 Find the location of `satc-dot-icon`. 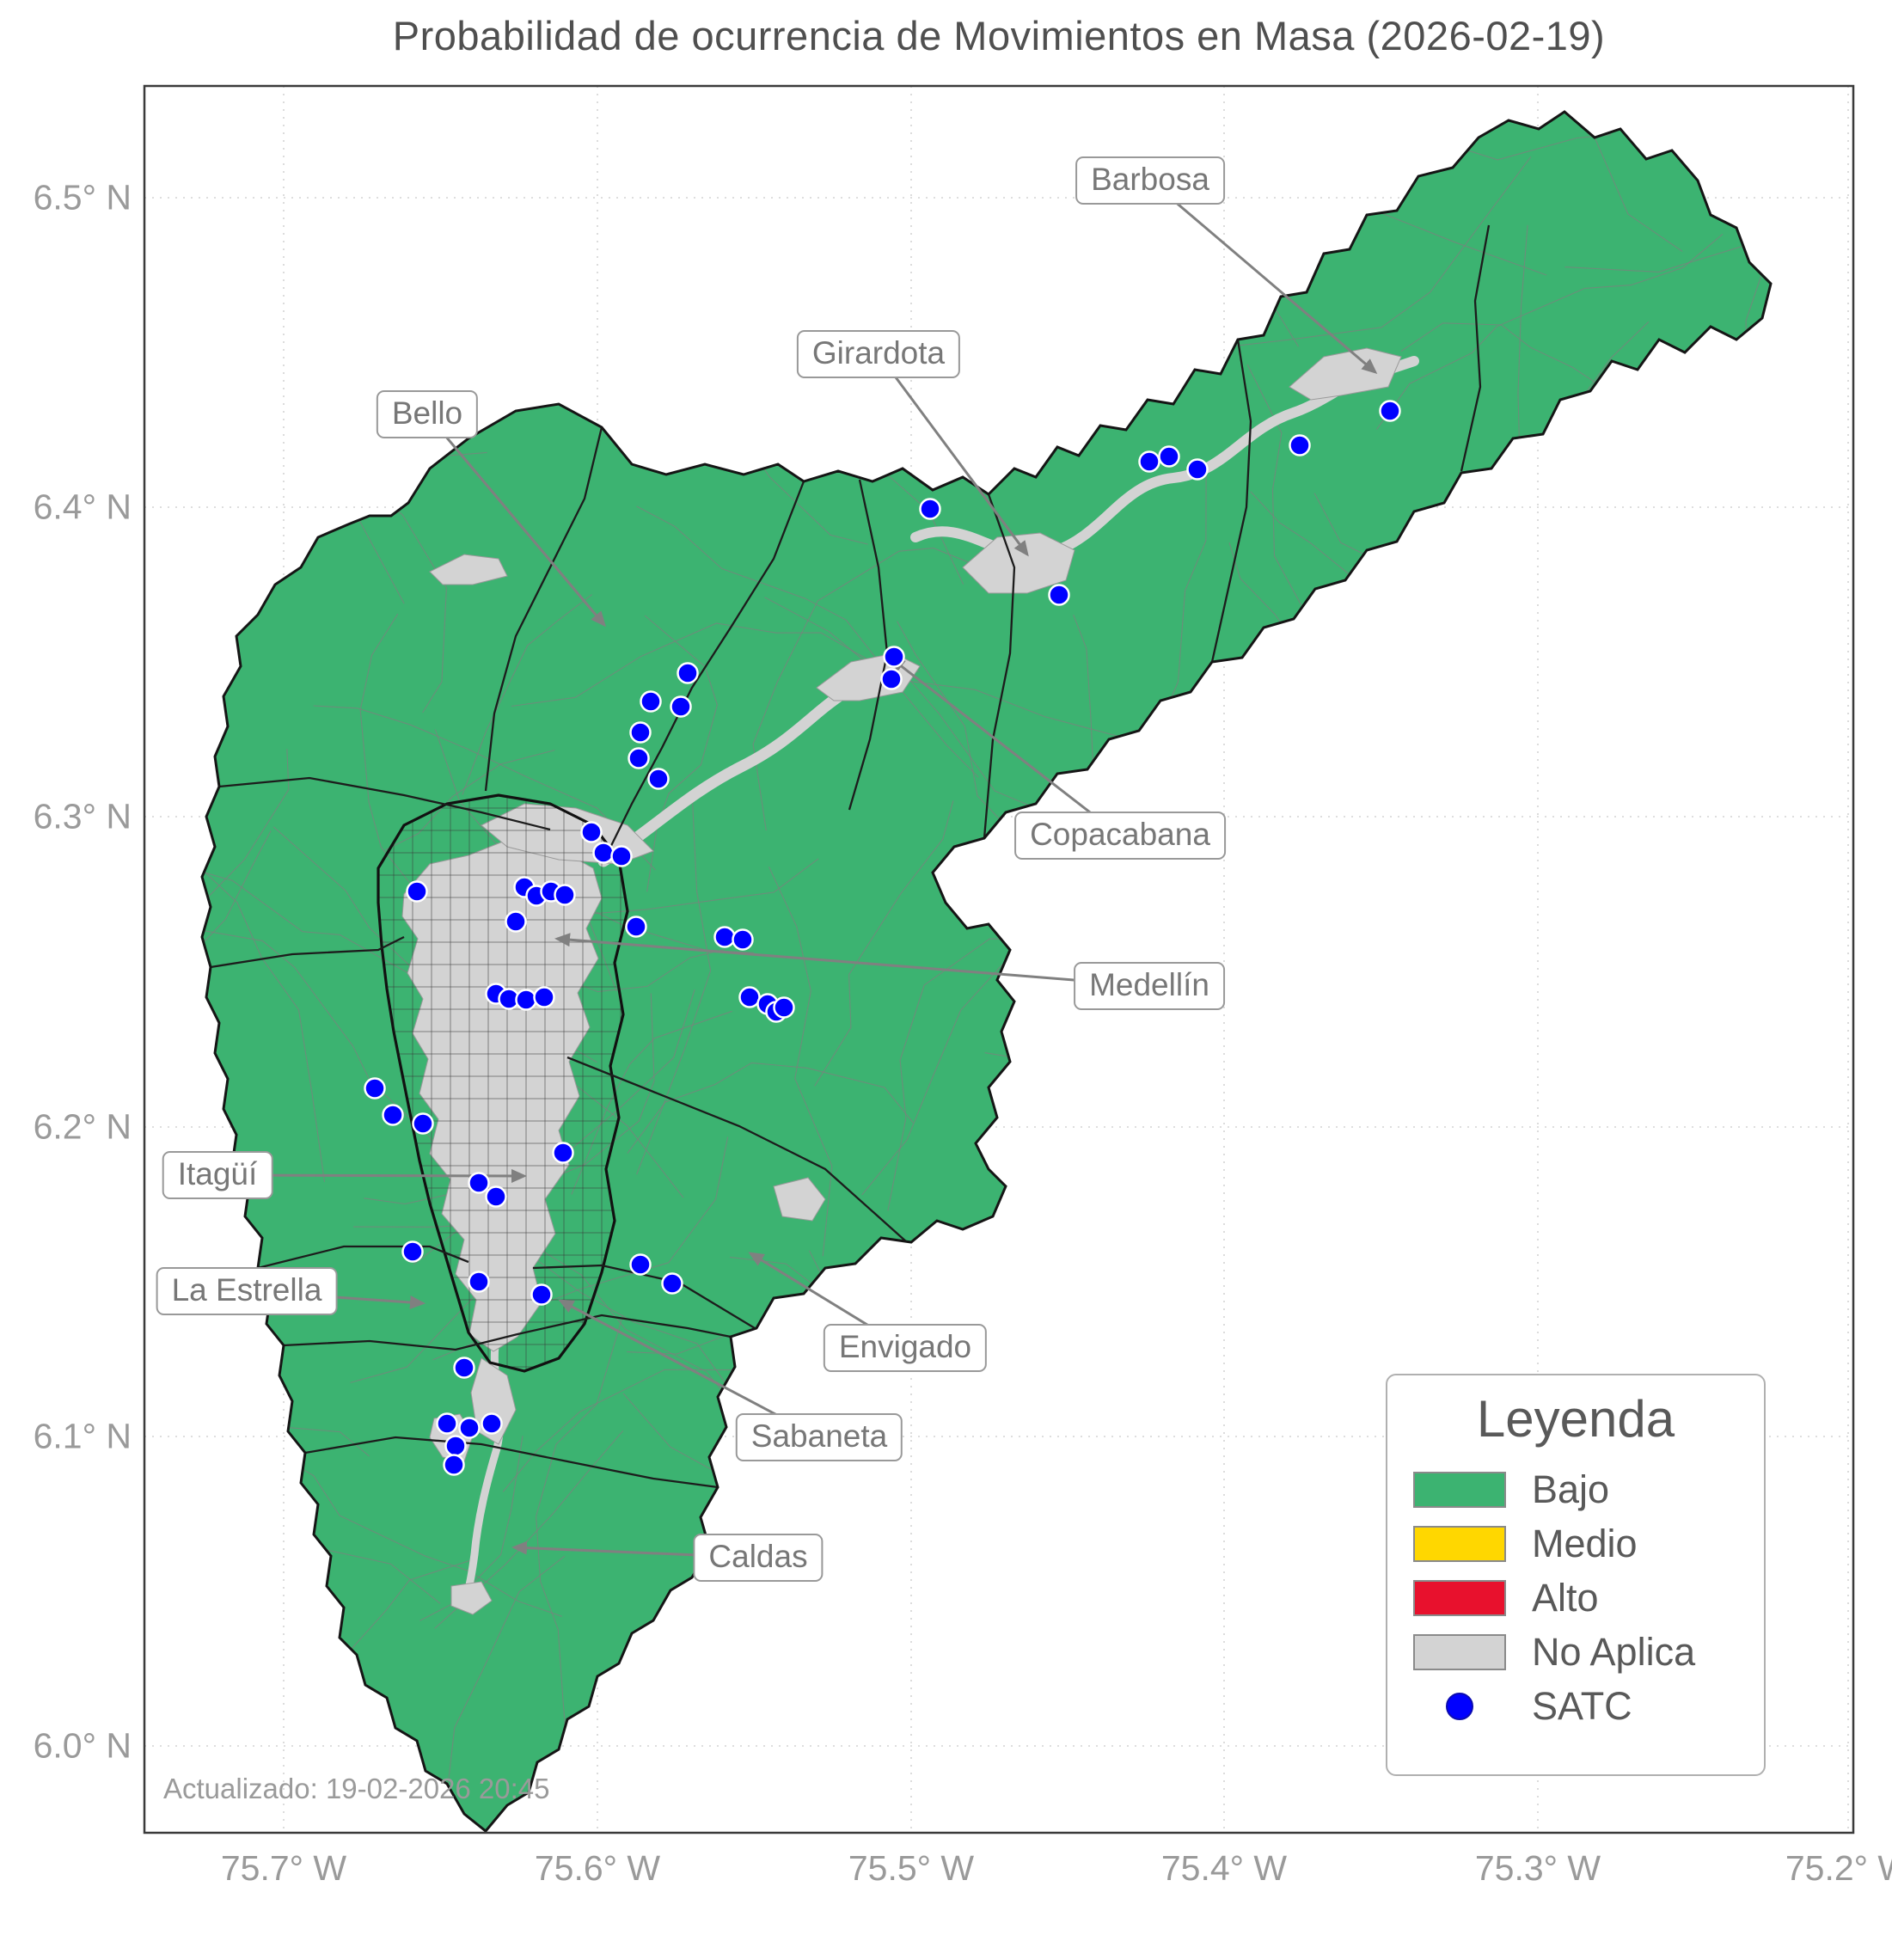

satc-dot-icon is located at coordinates (1459, 1706).